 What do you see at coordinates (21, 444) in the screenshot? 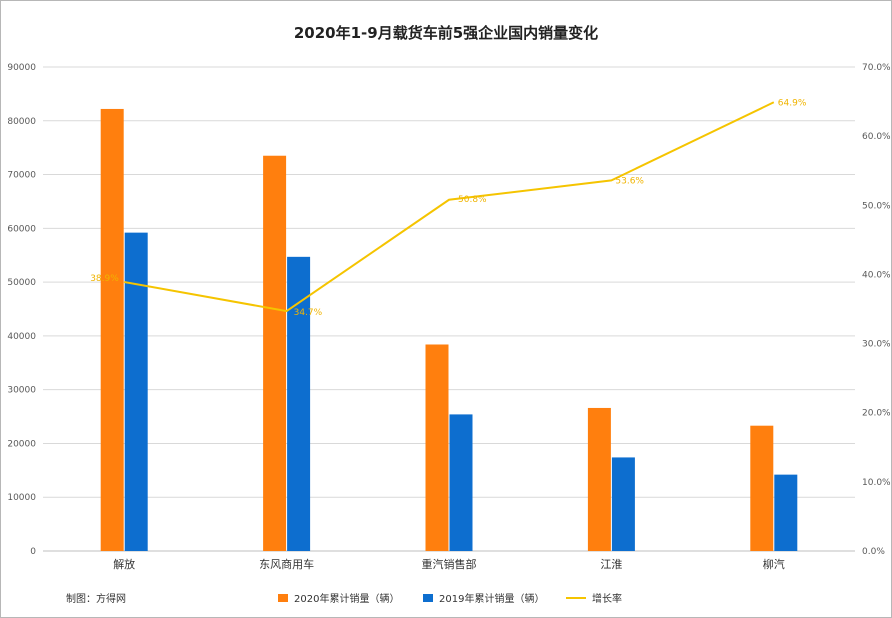
I see `y-tick-label: 20000` at bounding box center [21, 444].